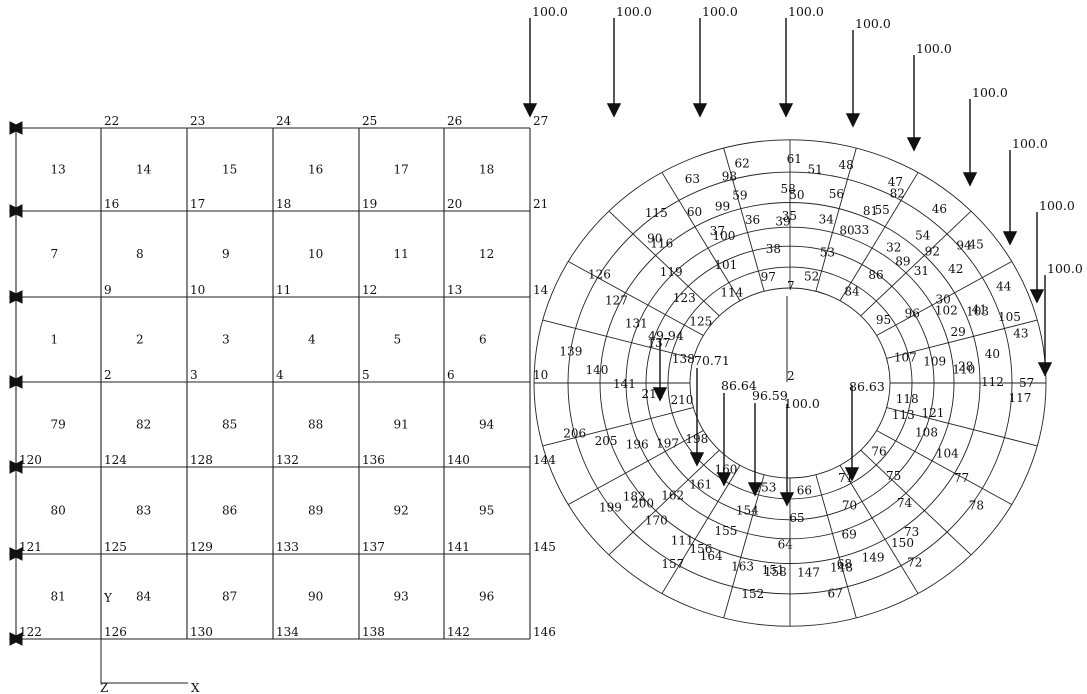 The width and height of the screenshot is (1087, 694). What do you see at coordinates (610, 508) in the screenshot?
I see `ring-node-label: 199` at bounding box center [610, 508].